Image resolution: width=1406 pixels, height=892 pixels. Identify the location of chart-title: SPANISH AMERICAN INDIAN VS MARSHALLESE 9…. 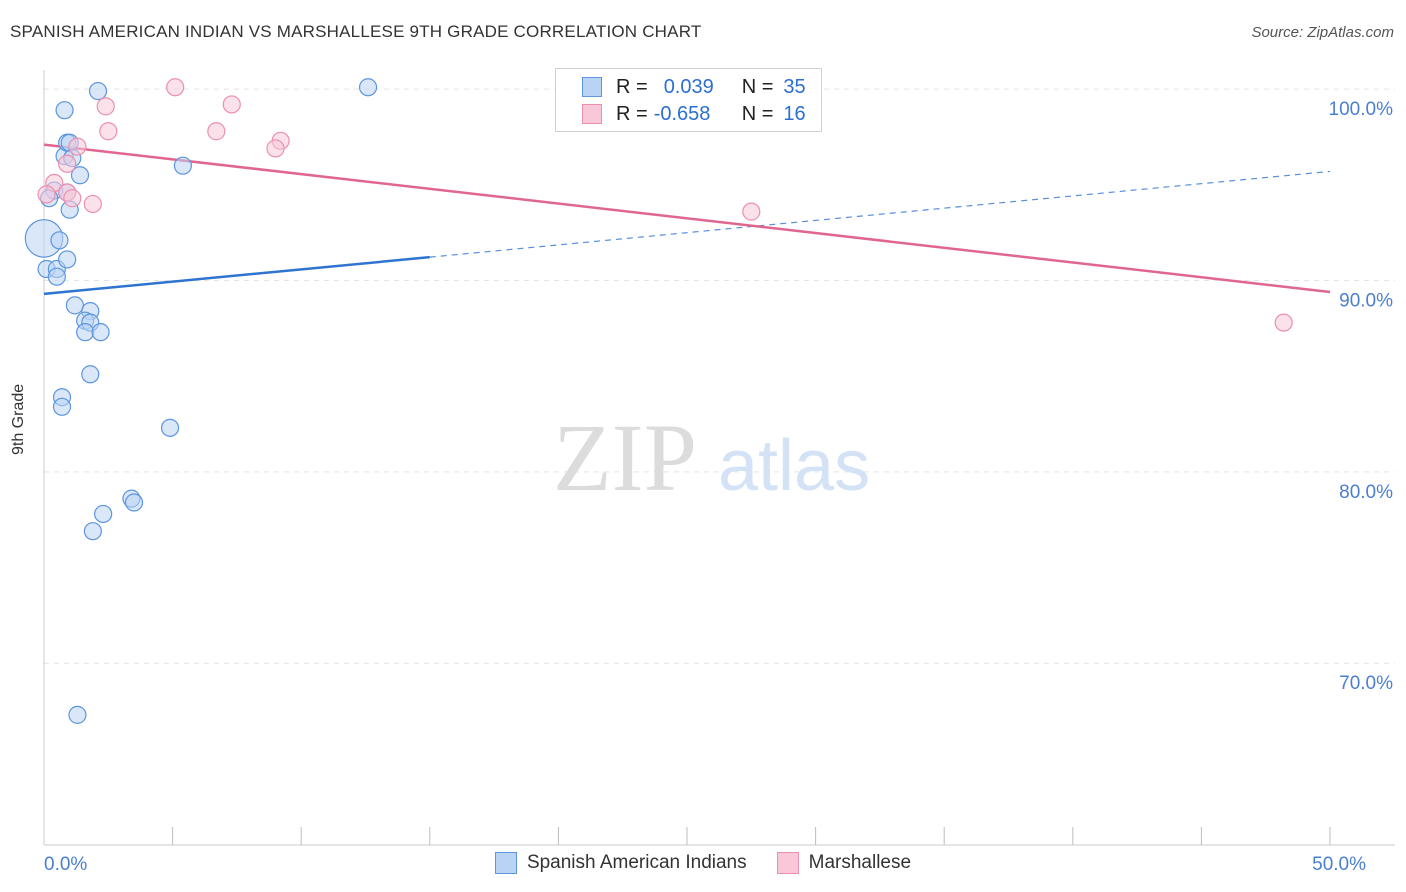
(356, 31).